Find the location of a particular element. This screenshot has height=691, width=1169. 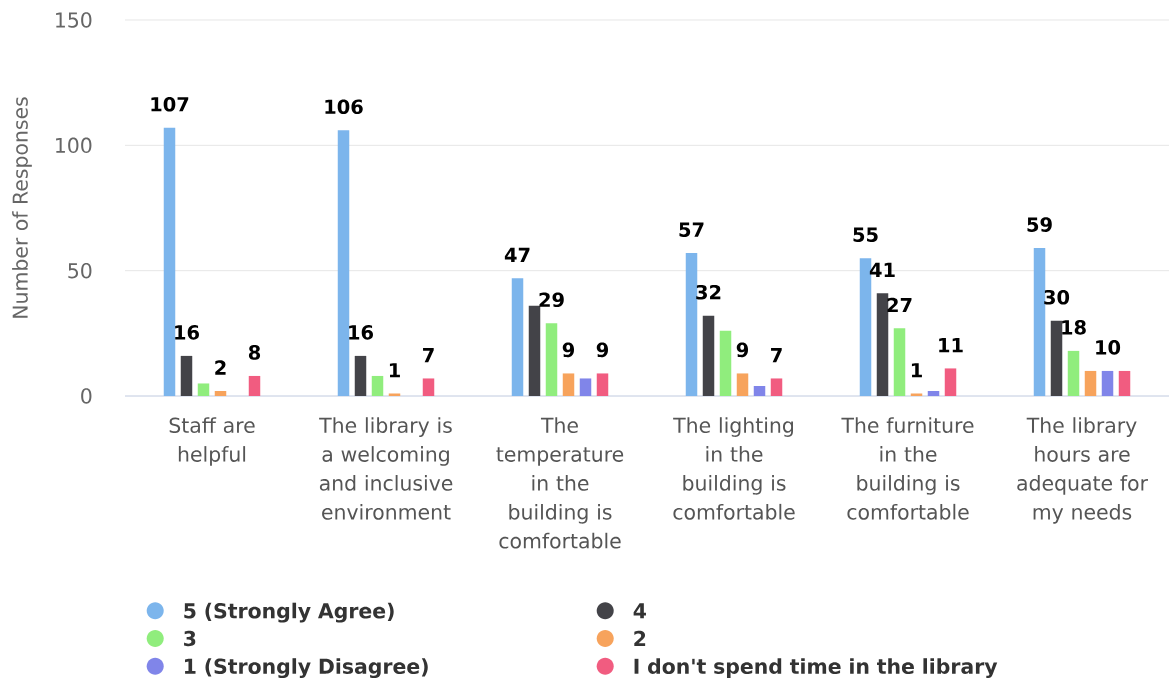

legend-label: 1 (Strongly Disagree) is located at coordinates (306, 668).